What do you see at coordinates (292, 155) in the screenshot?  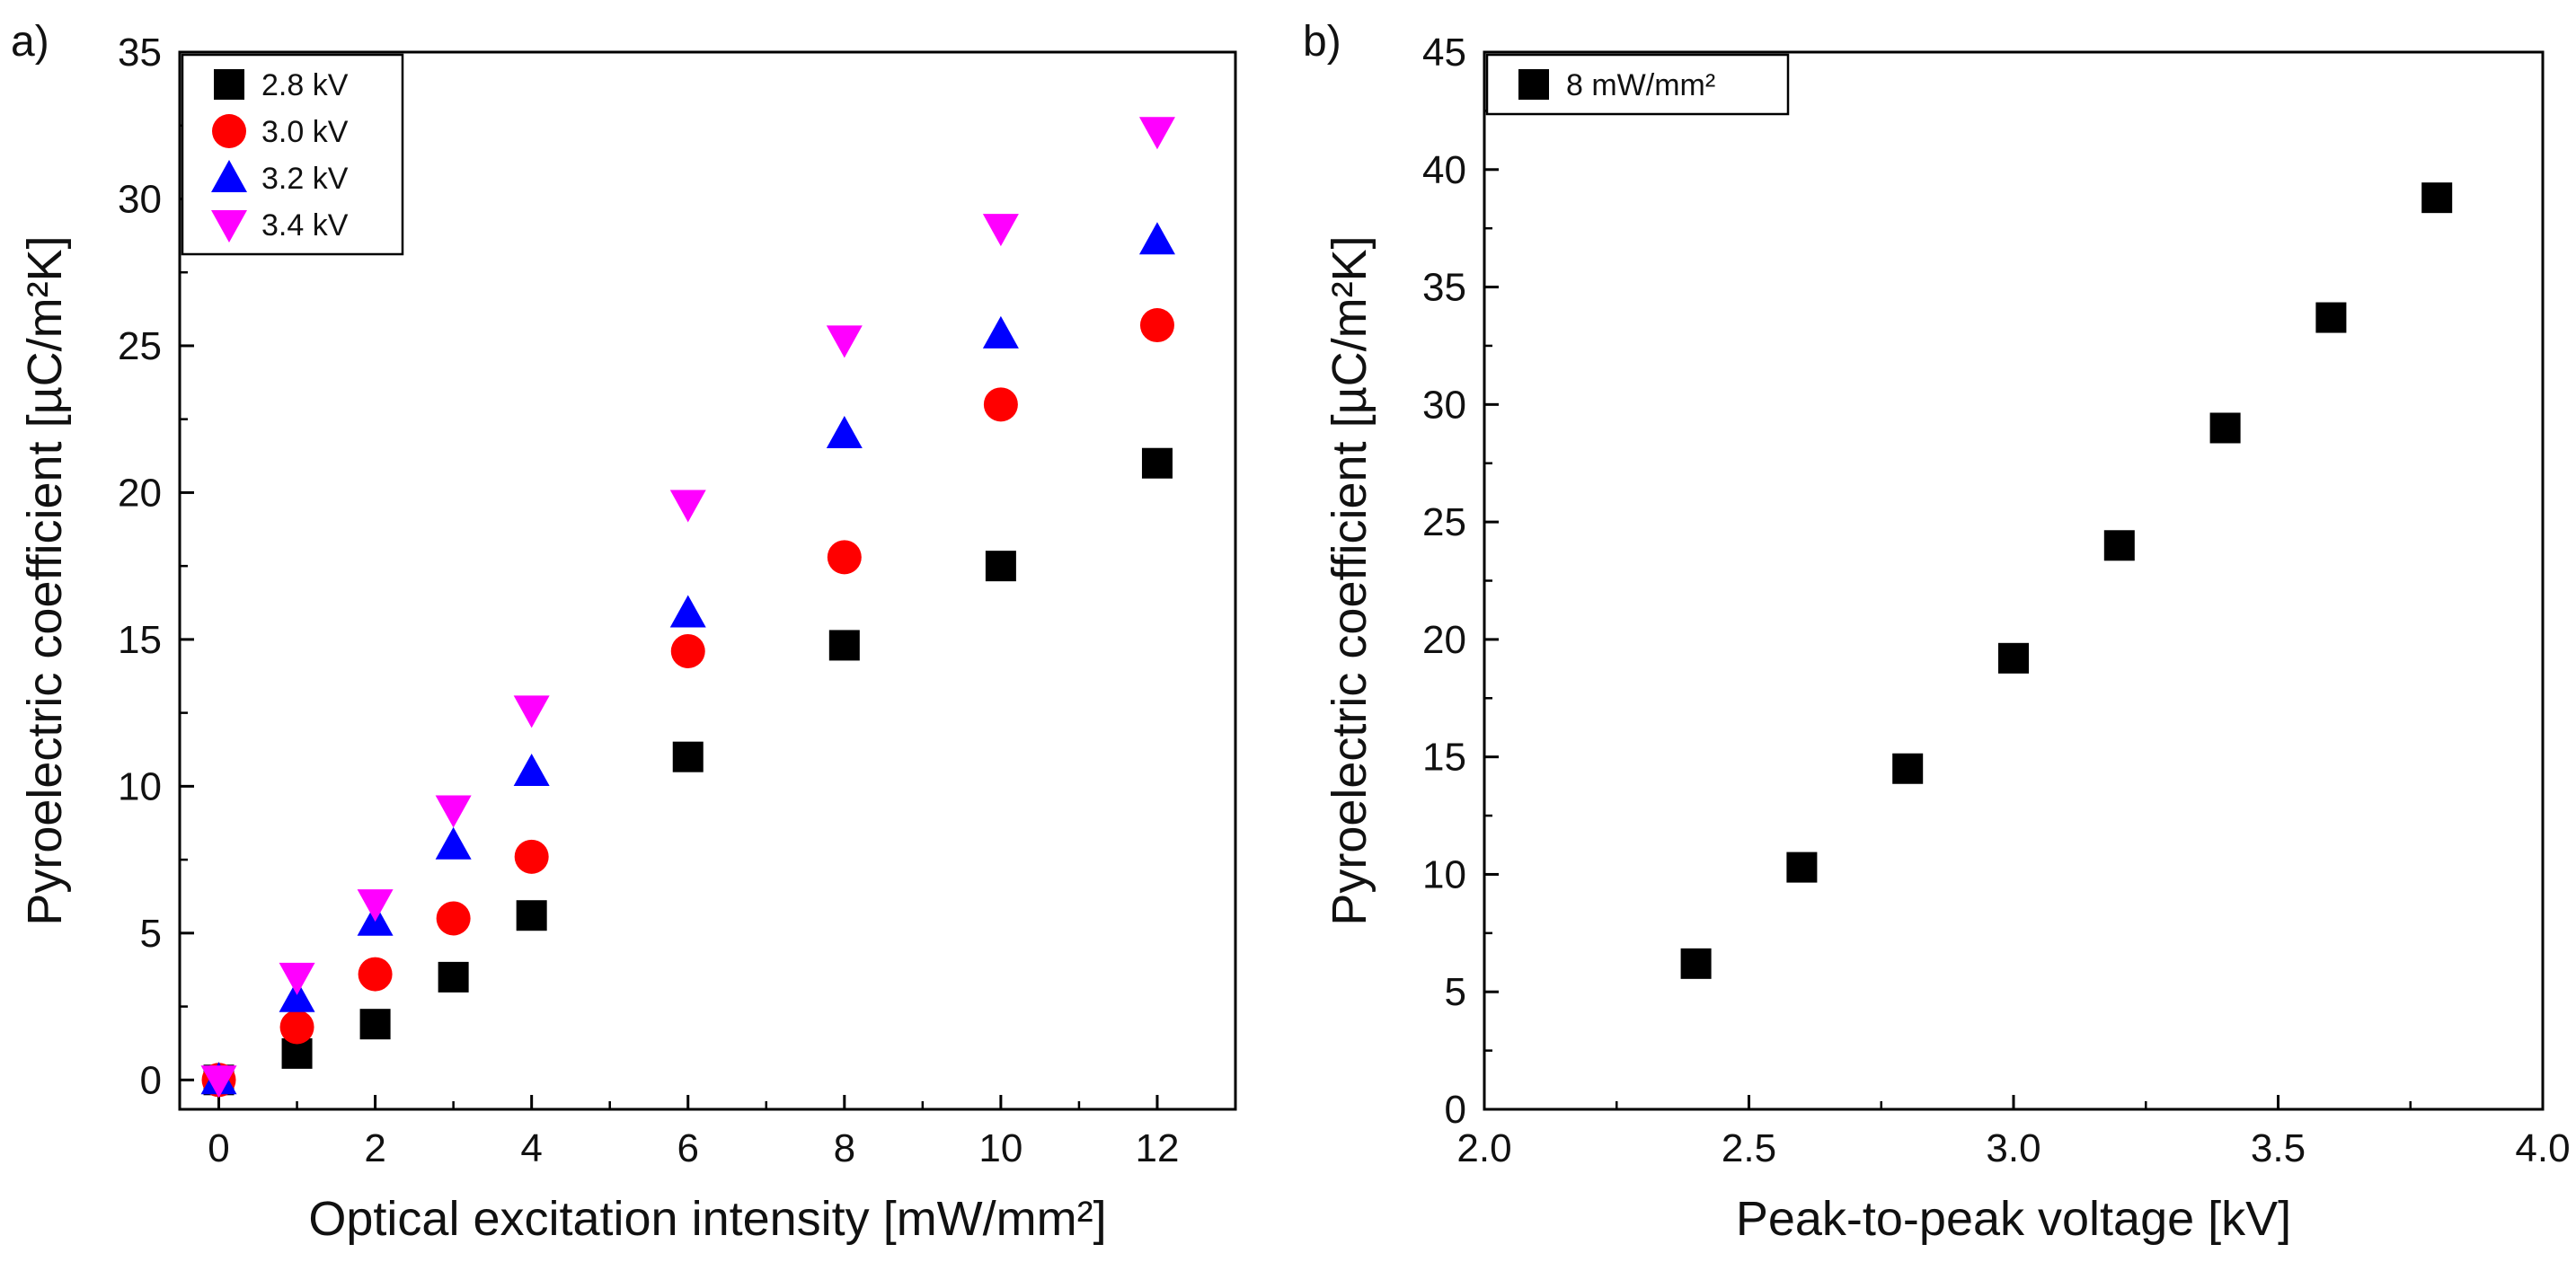 I see `legend-a: 2.8 kV 3.0 kV 3.2 kV 3.4 kV` at bounding box center [292, 155].